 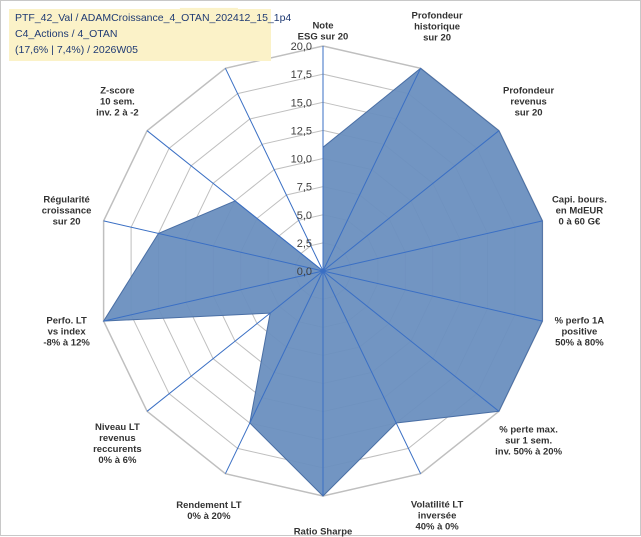 I want to click on radial-tick-label: 15,0, so click(x=301, y=103).